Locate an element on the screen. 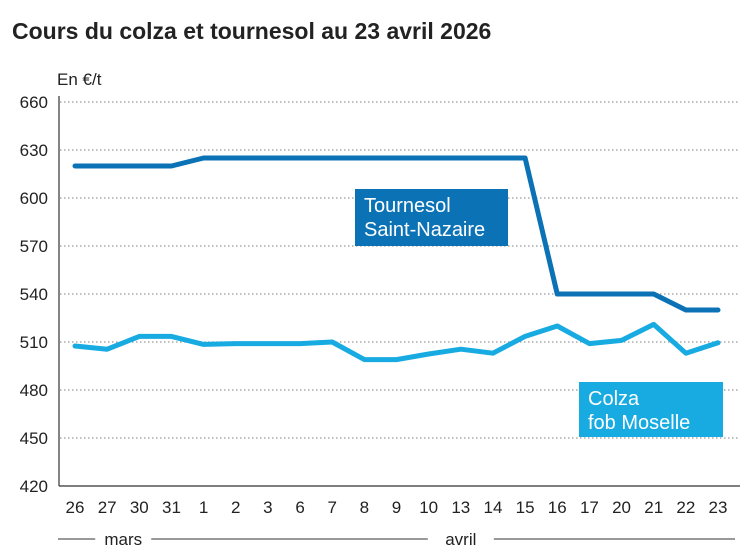  y-tick-label: 480 is located at coordinates (34, 390).